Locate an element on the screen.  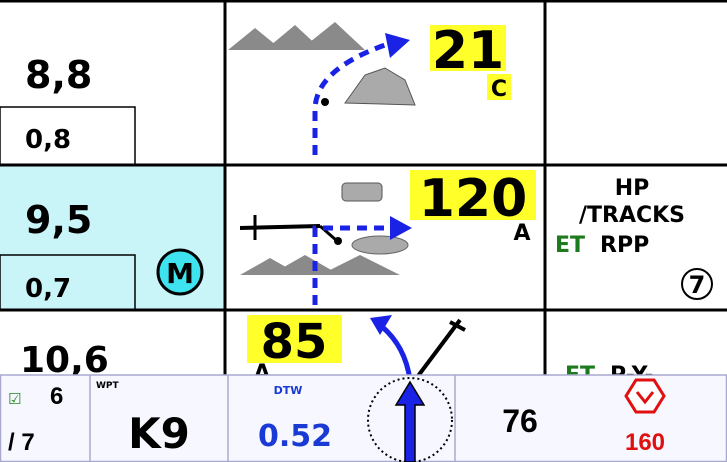
check: ☑ is located at coordinates (14, 399).